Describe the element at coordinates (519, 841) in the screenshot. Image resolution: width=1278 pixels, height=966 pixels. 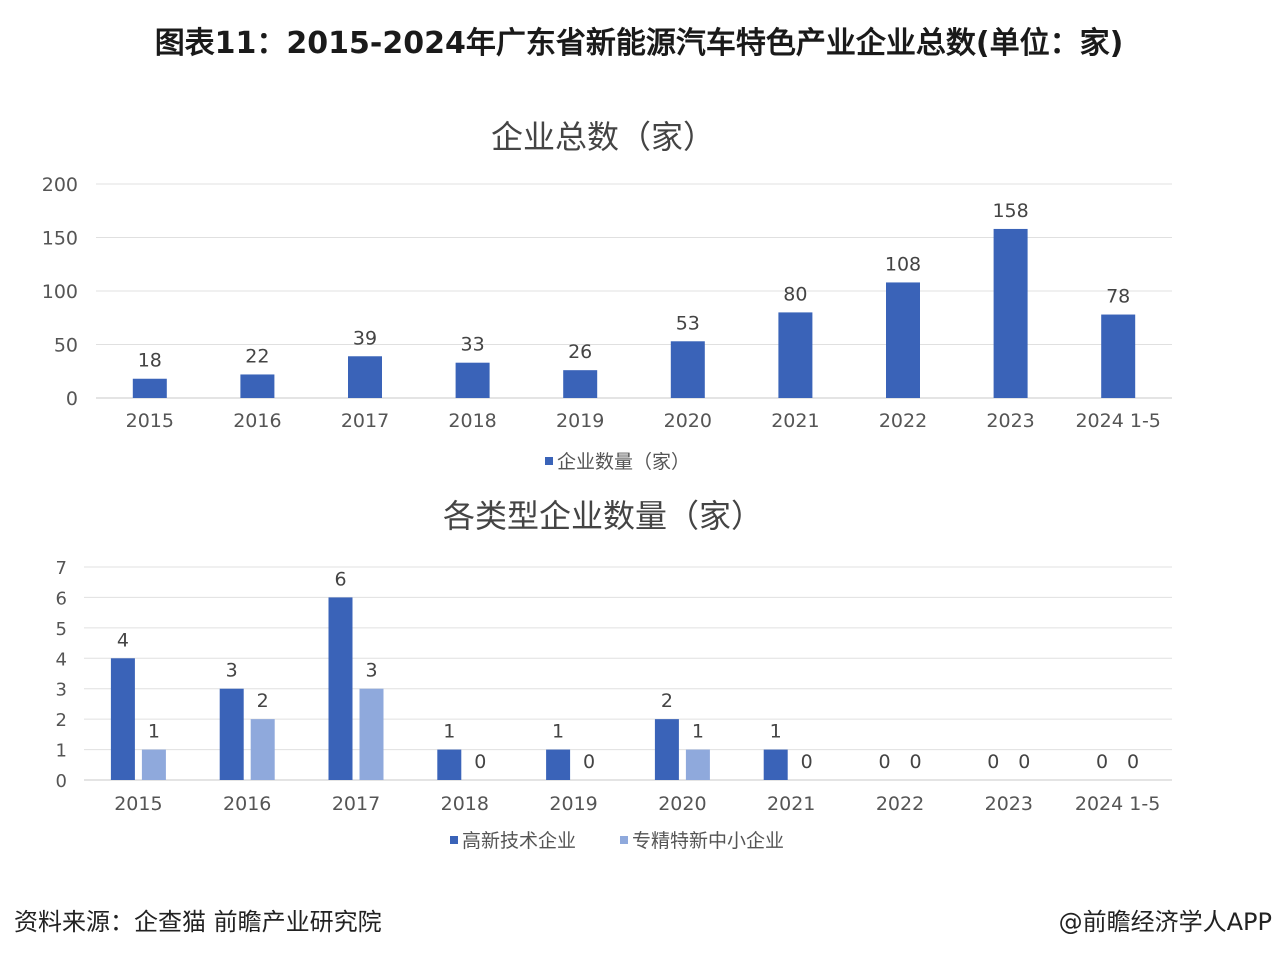
I see `legend-label: 高新技术企业` at that location.